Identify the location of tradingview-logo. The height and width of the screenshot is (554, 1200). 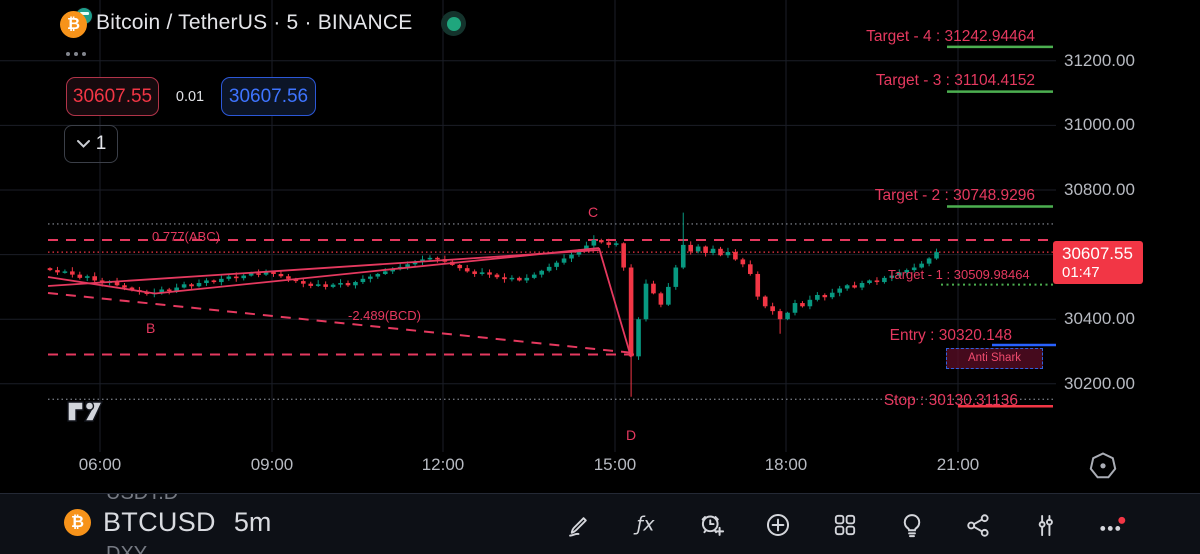
(85, 411).